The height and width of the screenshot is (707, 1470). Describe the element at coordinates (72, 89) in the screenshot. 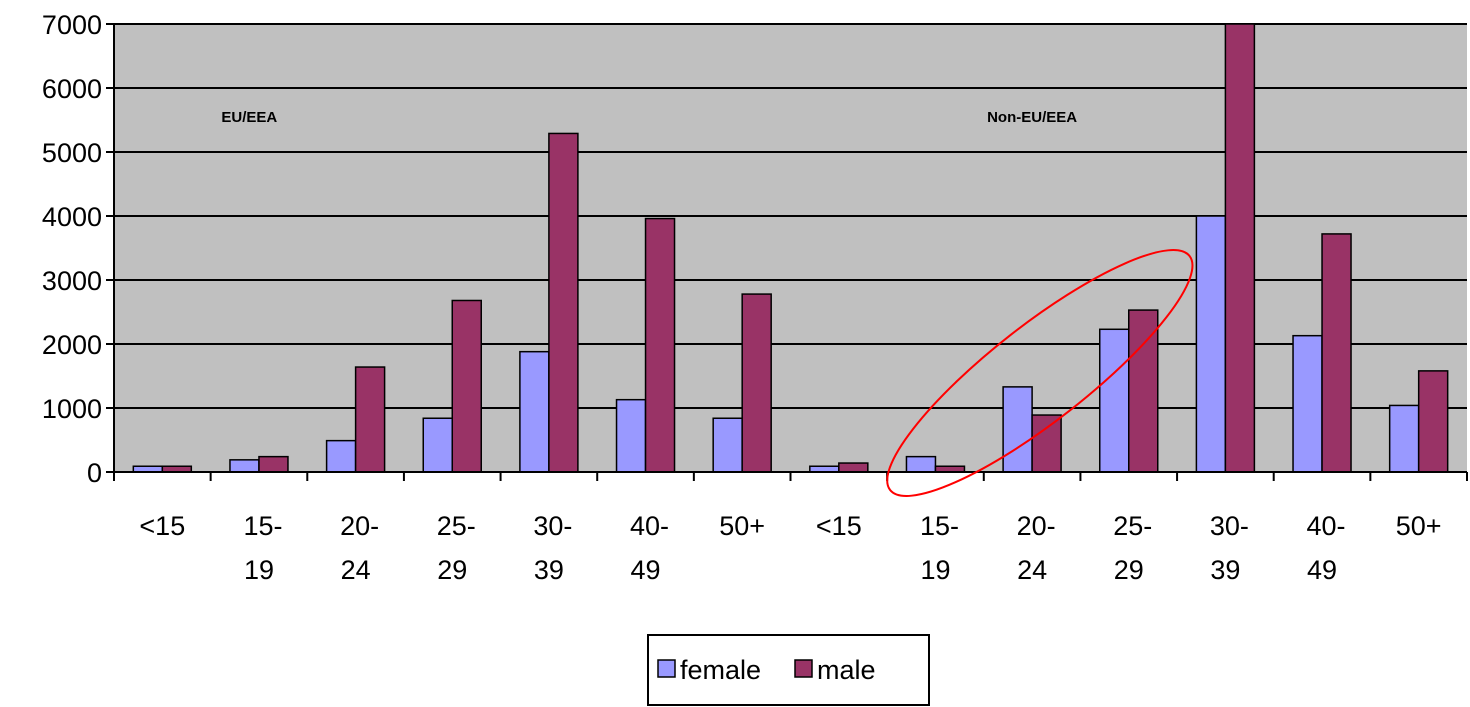

I see `y-tick-label: 6000` at that location.